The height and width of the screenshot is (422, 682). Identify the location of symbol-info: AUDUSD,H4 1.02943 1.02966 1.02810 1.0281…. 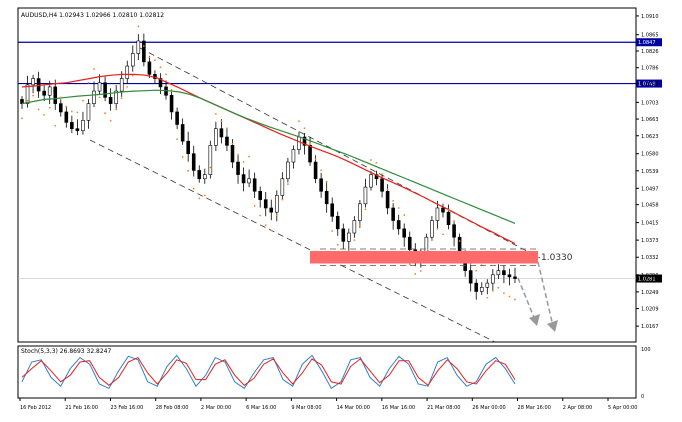
(92, 15).